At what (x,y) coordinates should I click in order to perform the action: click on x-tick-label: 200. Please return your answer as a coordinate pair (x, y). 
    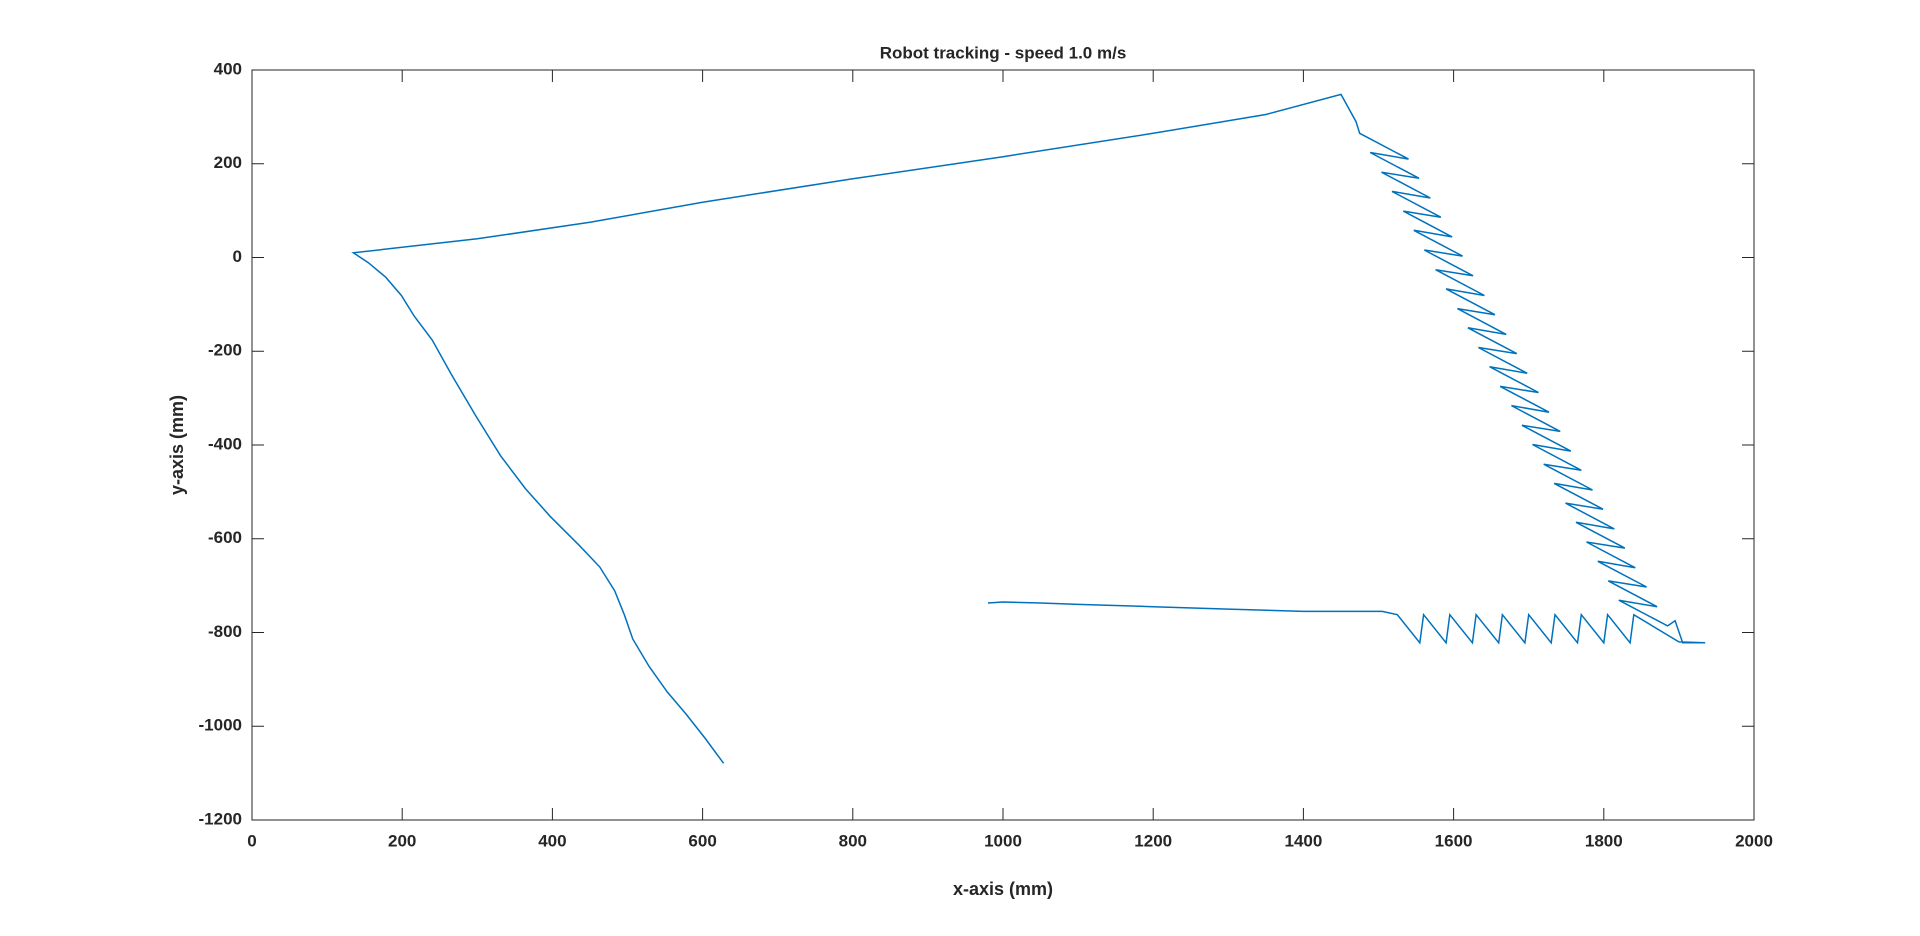
    Looking at the image, I should click on (402, 840).